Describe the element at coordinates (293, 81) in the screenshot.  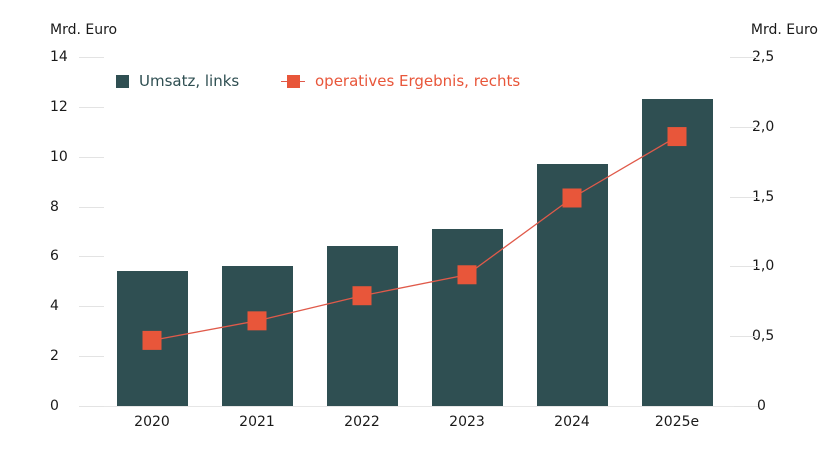
I see `line-marker-swatch-icon` at that location.